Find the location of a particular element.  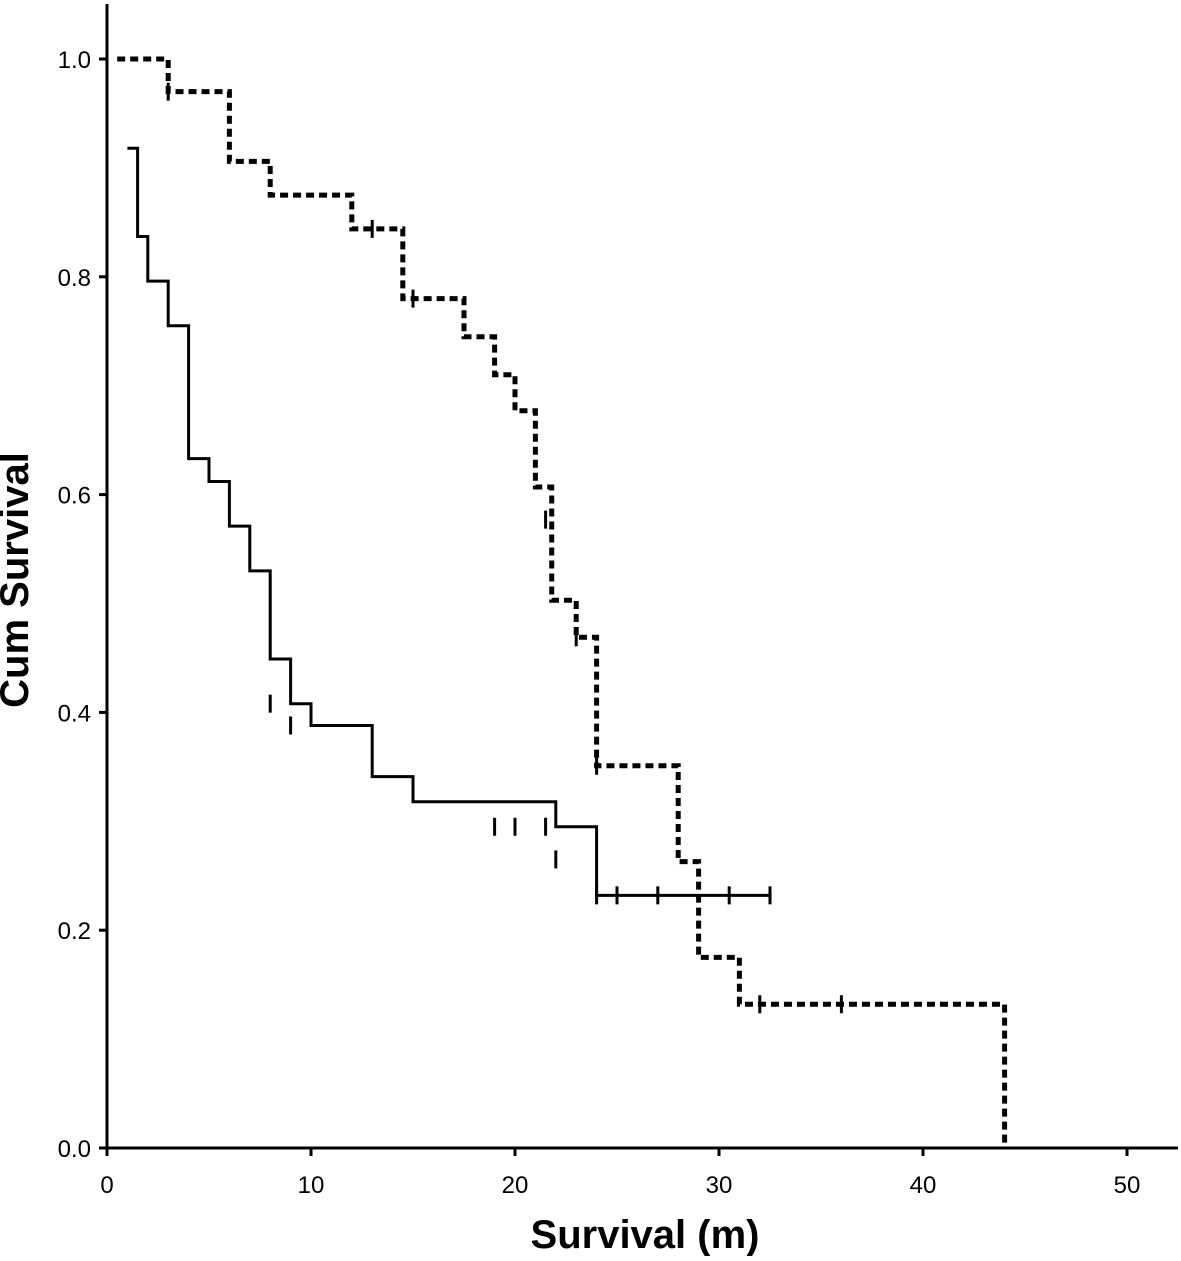

x-tick-label: 40 is located at coordinates (923, 1185).